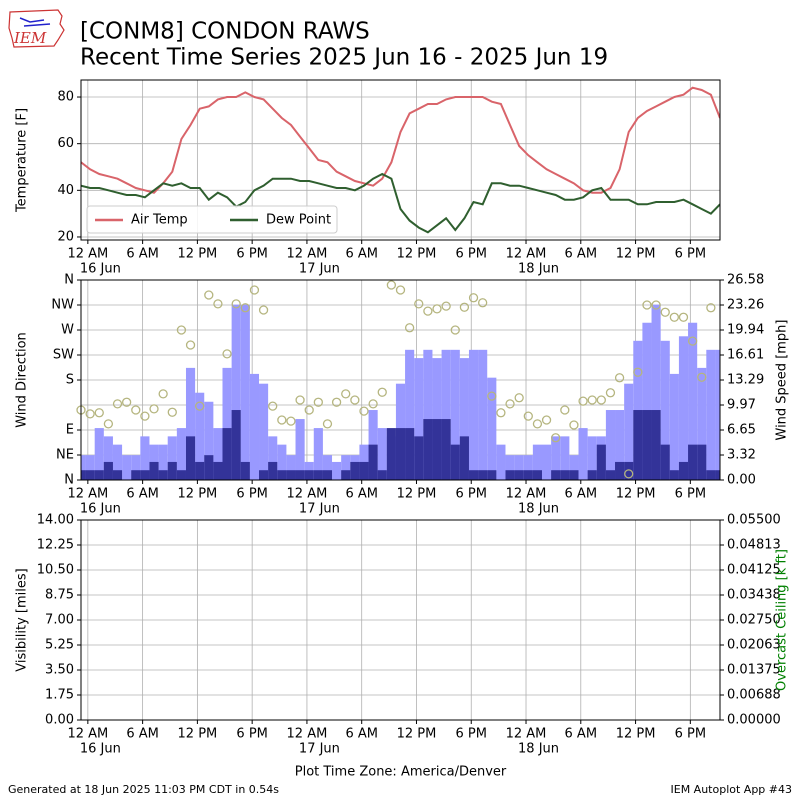 This screenshot has width=800, height=800. What do you see at coordinates (30, 38) in the screenshot?
I see `logo-text: IEM` at bounding box center [30, 38].